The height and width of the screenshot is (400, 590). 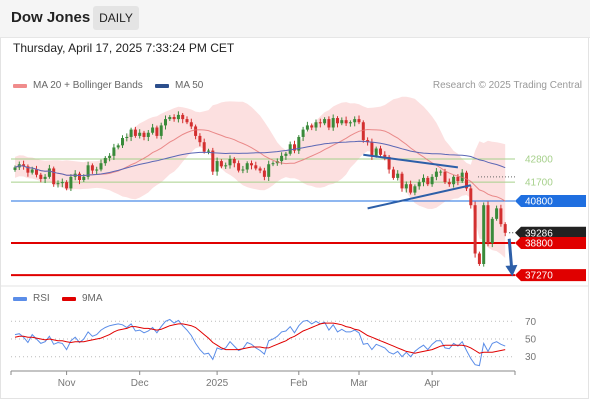 What do you see at coordinates (299, 383) in the screenshot?
I see `x-tick-feb: Feb` at bounding box center [299, 383].